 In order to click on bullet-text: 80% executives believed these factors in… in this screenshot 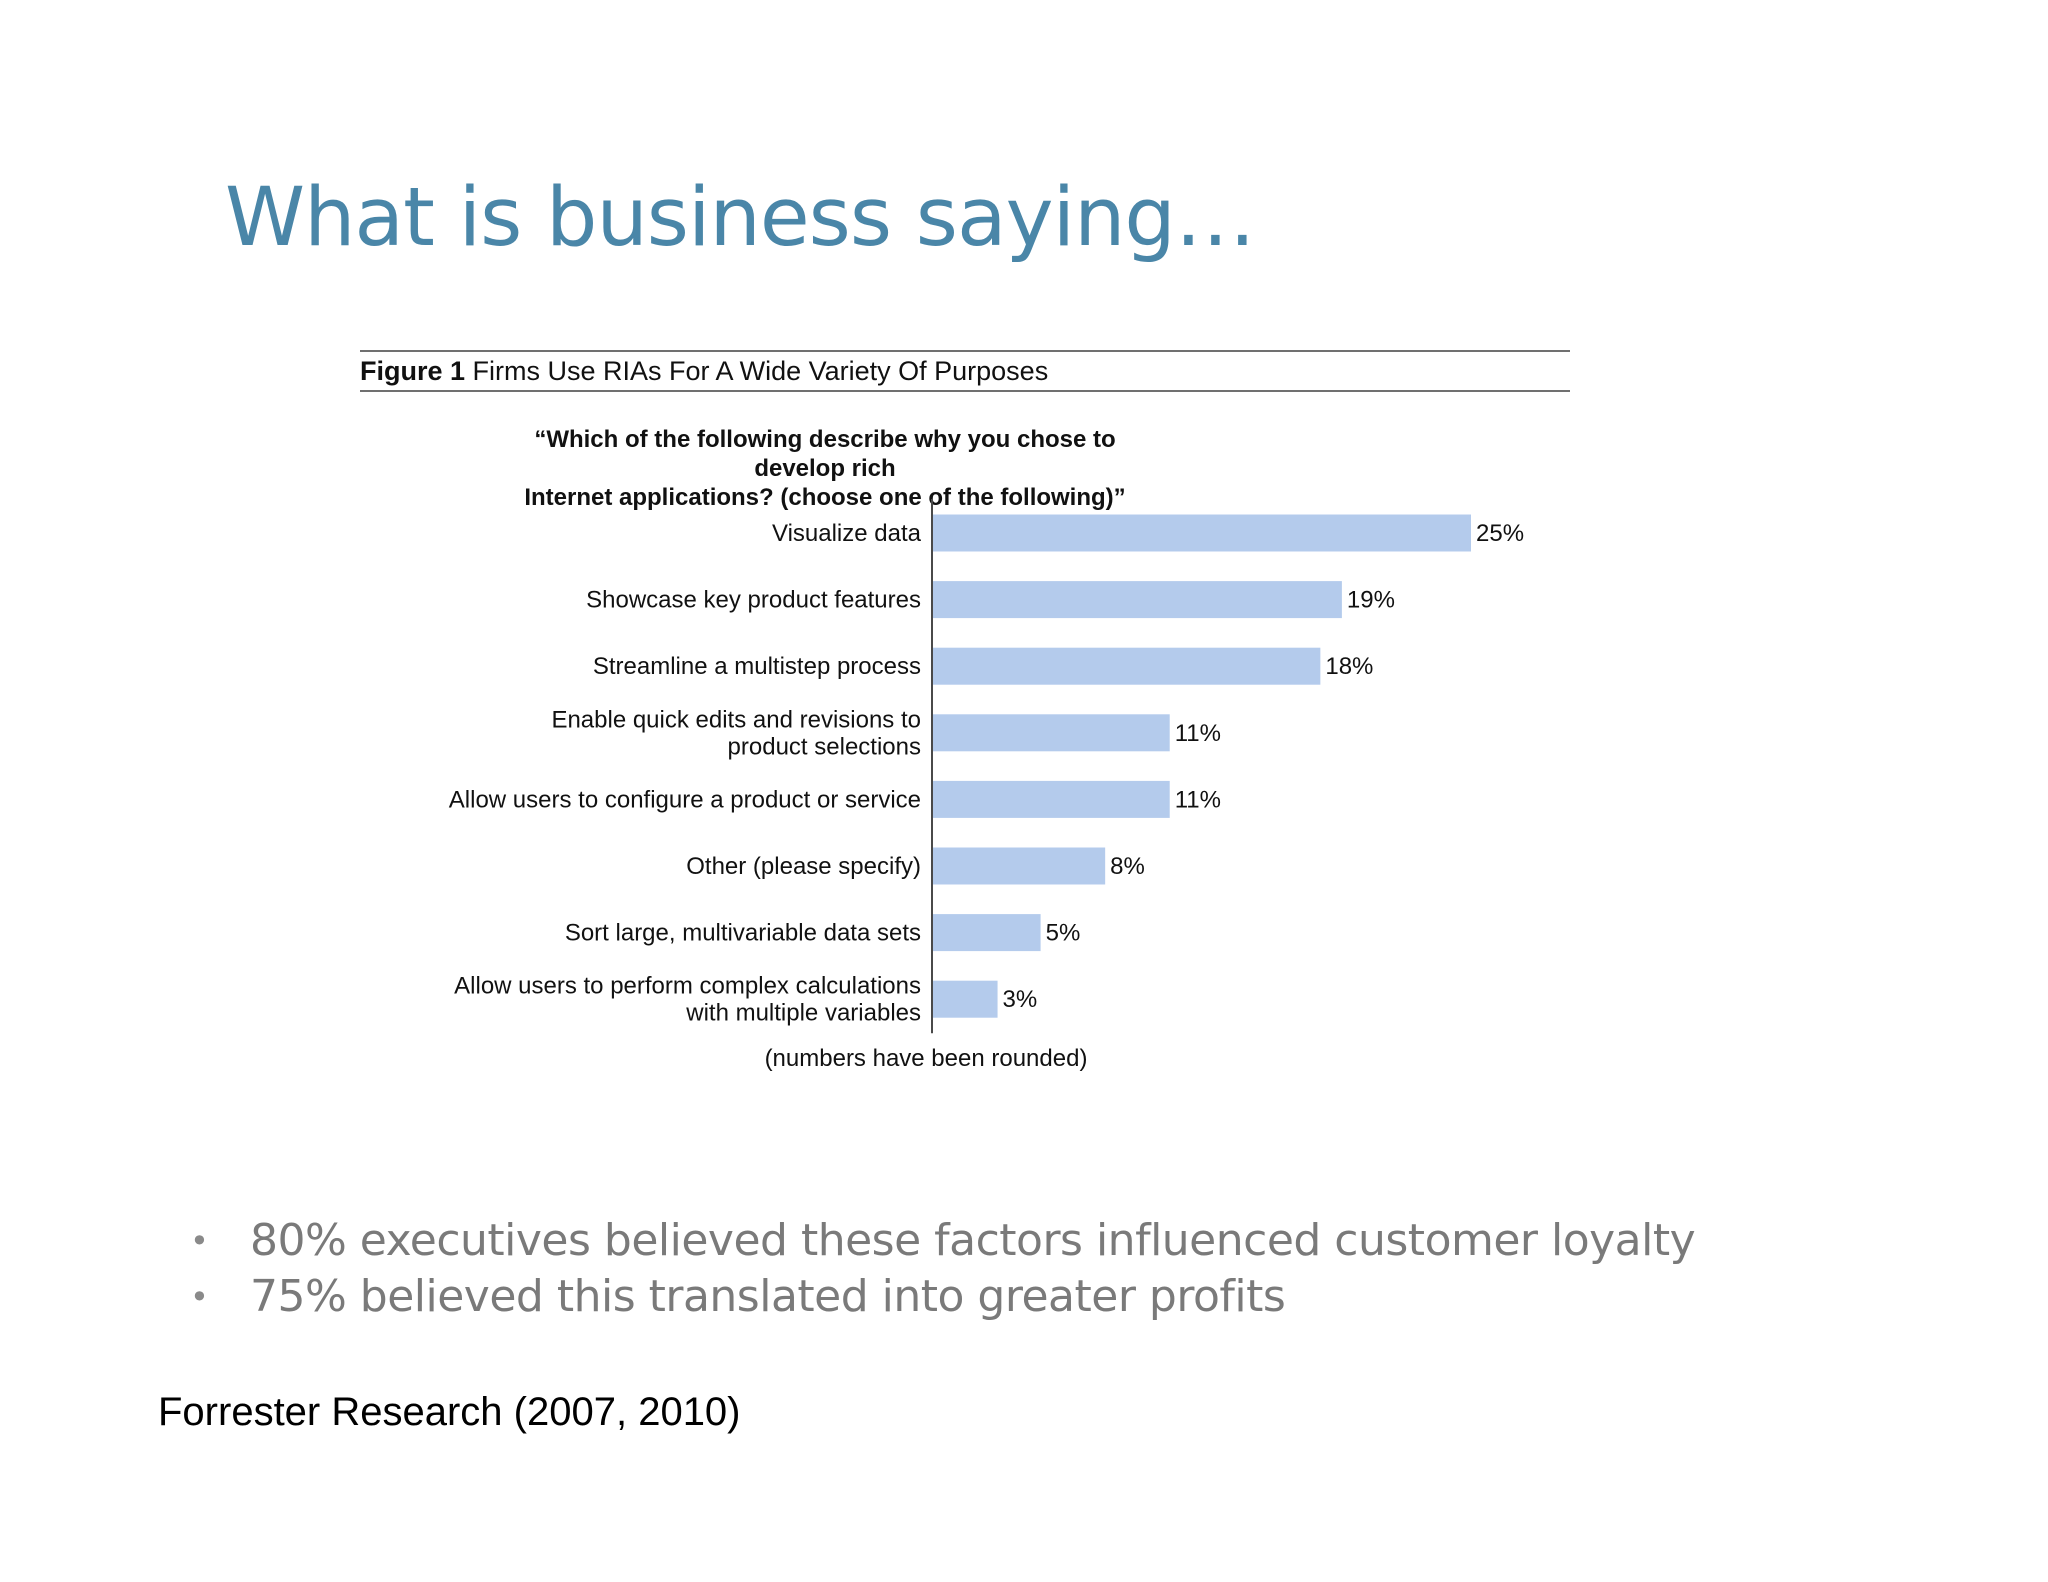, I will do `click(973, 1240)`.